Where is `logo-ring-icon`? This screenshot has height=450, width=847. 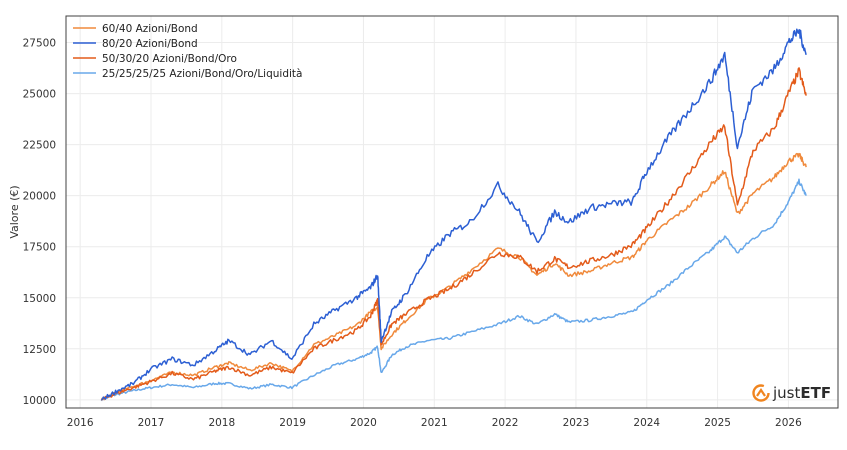 logo-ring-icon is located at coordinates (761, 393).